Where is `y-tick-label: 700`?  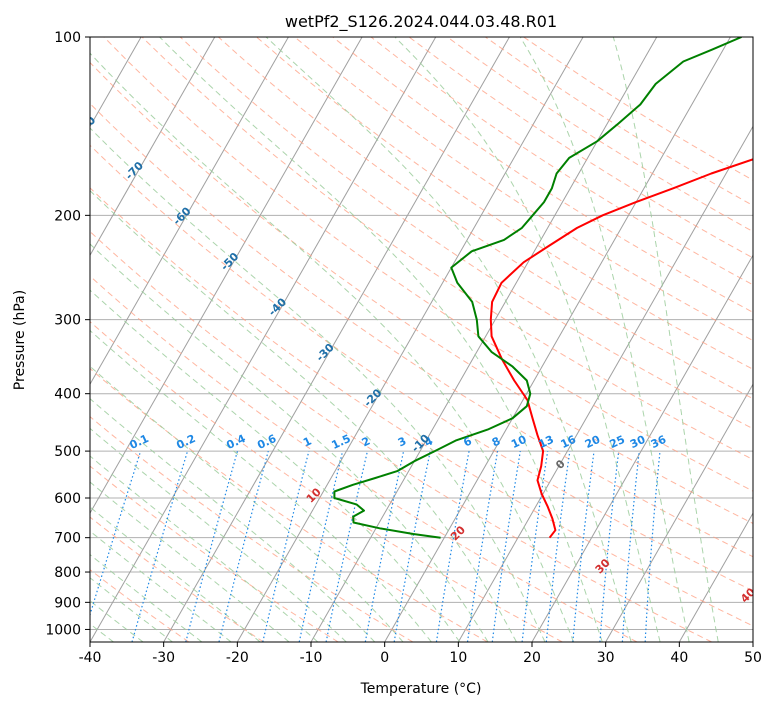 y-tick-label: 700 is located at coordinates (67, 539).